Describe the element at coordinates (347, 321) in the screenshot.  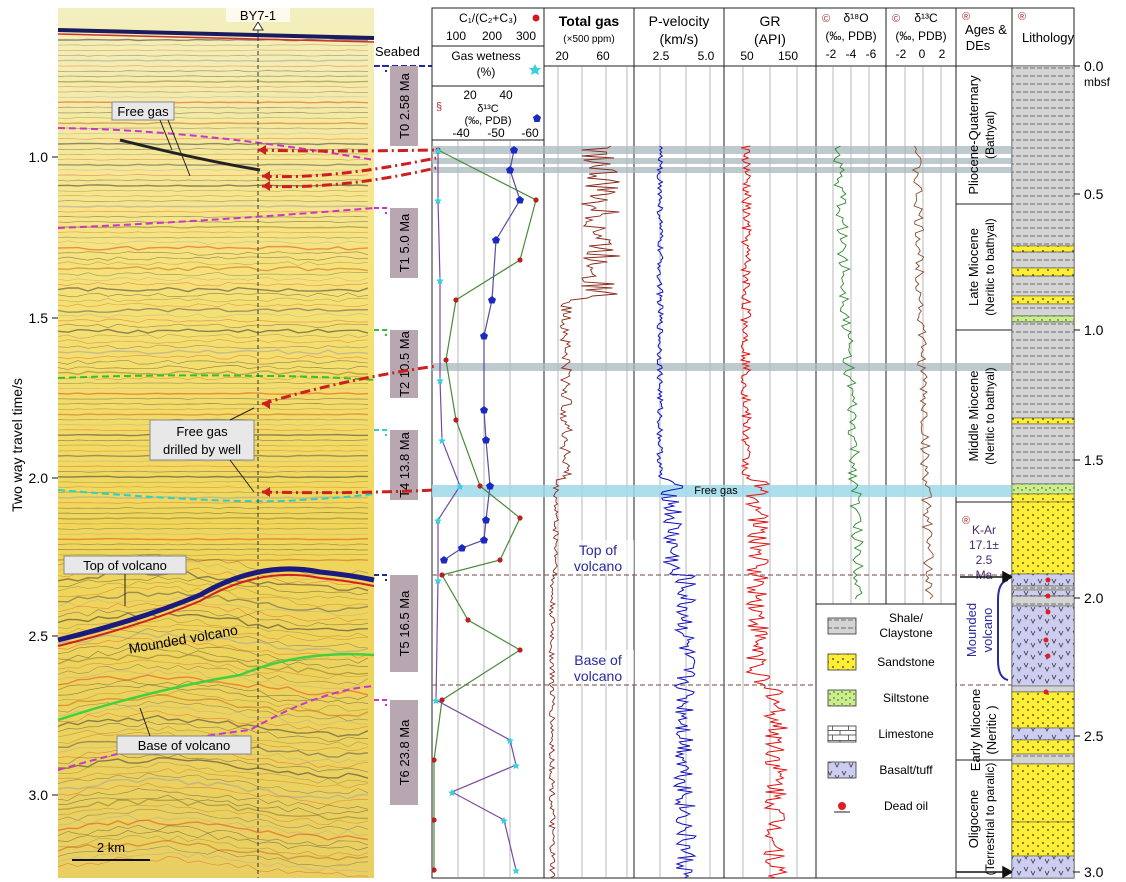
I see `tie-arrows` at that location.